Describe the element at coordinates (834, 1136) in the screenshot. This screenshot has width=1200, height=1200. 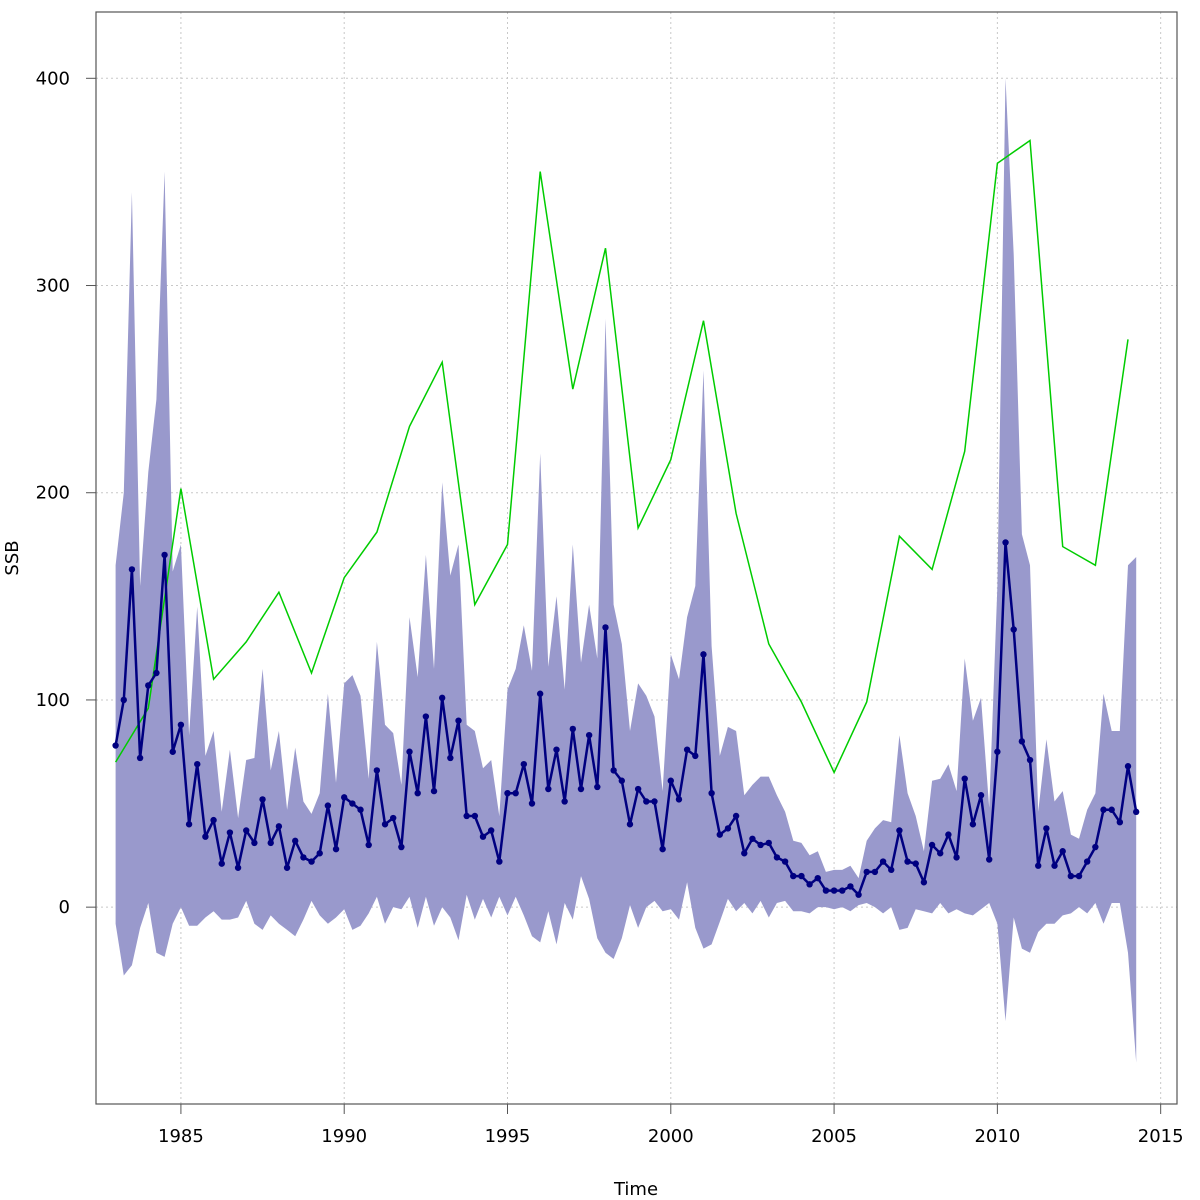
I see `x-tick-label: 2005` at that location.